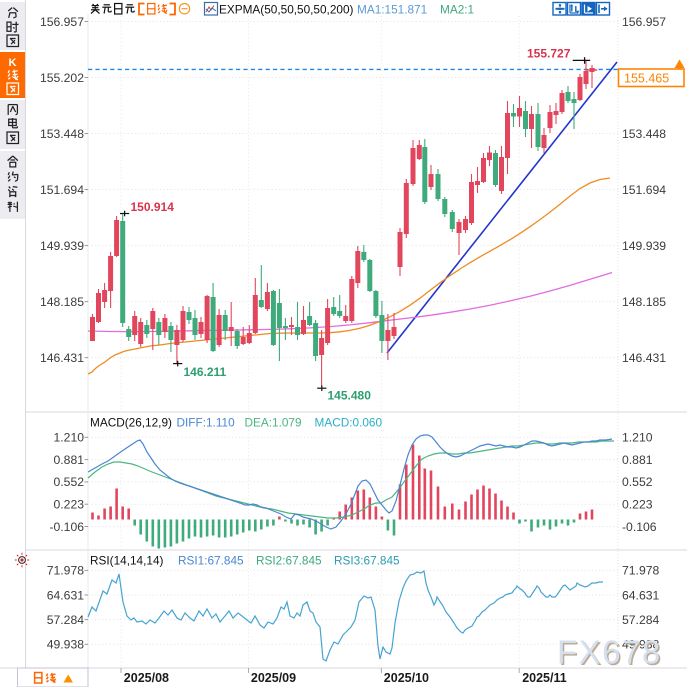 The width and height of the screenshot is (687, 692). What do you see at coordinates (544, 678) in the screenshot?
I see `svg-text: 2025/11` at bounding box center [544, 678].